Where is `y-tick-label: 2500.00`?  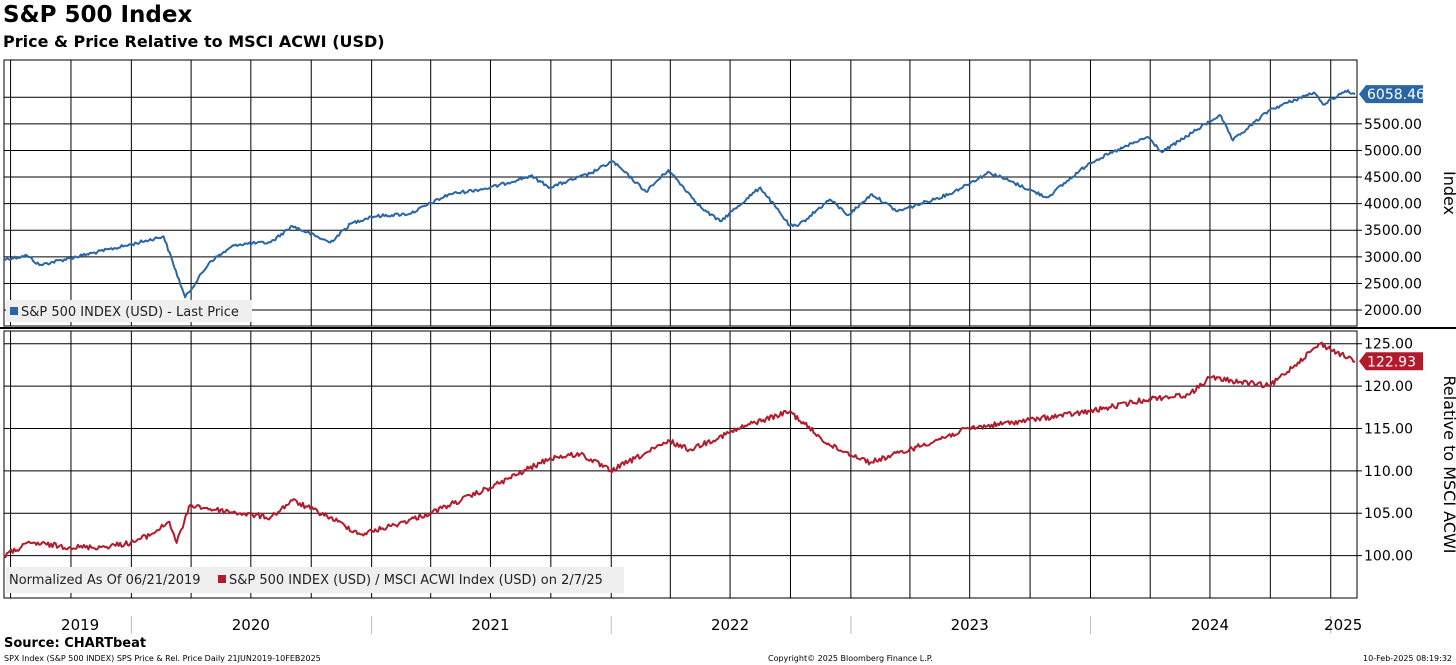 y-tick-label: 2500.00 is located at coordinates (1393, 284).